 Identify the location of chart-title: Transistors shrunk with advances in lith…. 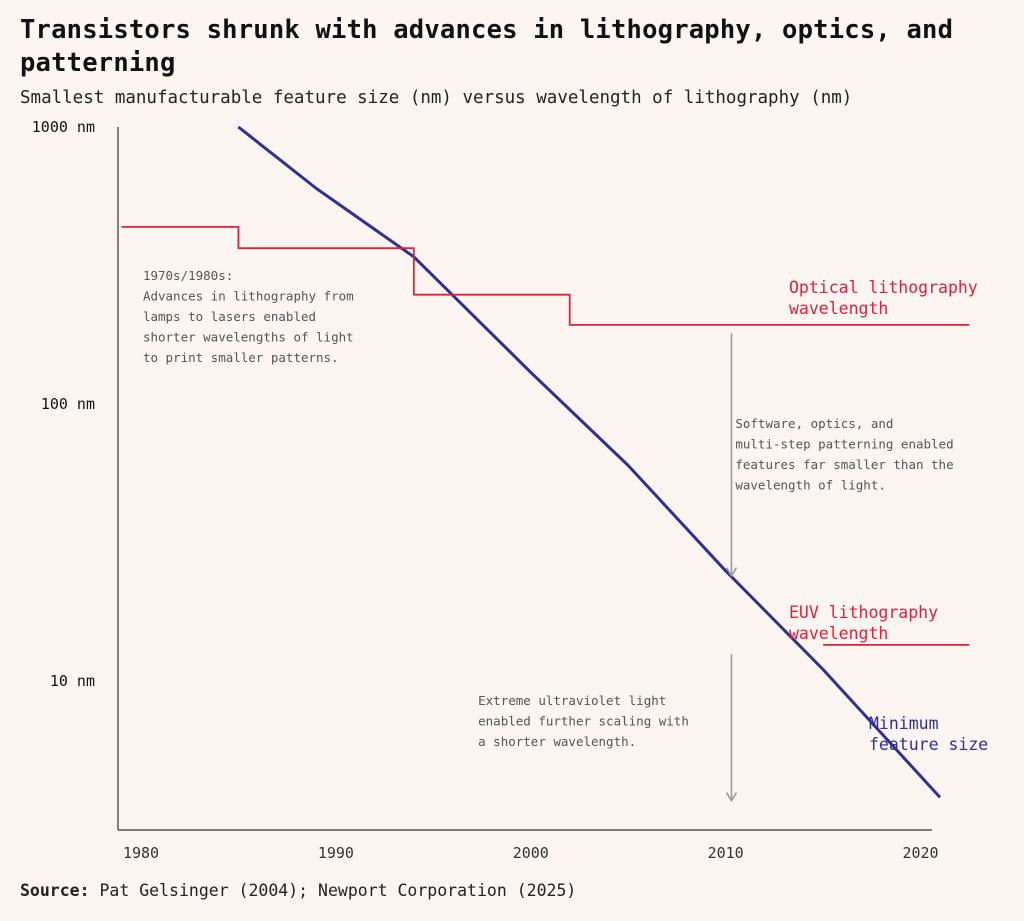
(487, 46).